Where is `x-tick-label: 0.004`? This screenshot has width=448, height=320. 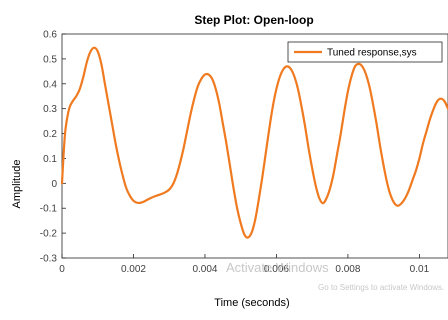
x-tick-label: 0.004 is located at coordinates (204, 269).